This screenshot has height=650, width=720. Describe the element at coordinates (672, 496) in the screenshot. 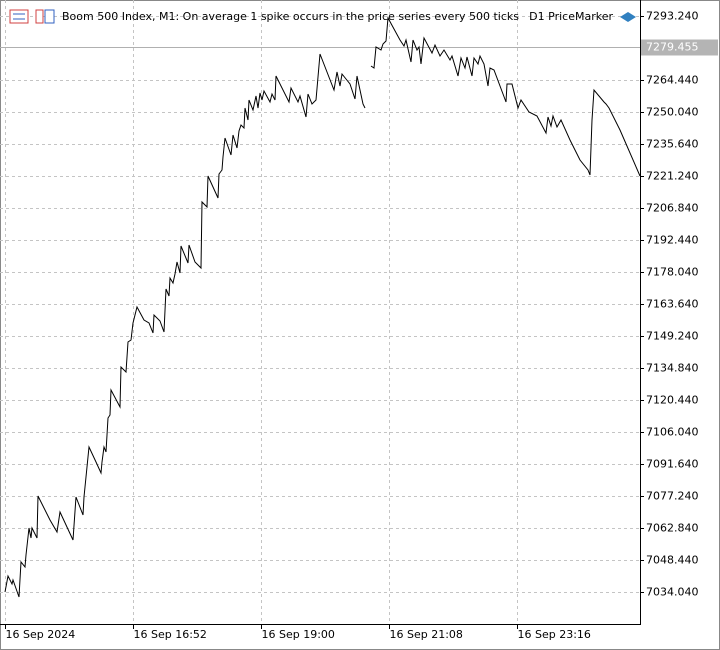

I see `y-tick-label: 7077.240` at that location.